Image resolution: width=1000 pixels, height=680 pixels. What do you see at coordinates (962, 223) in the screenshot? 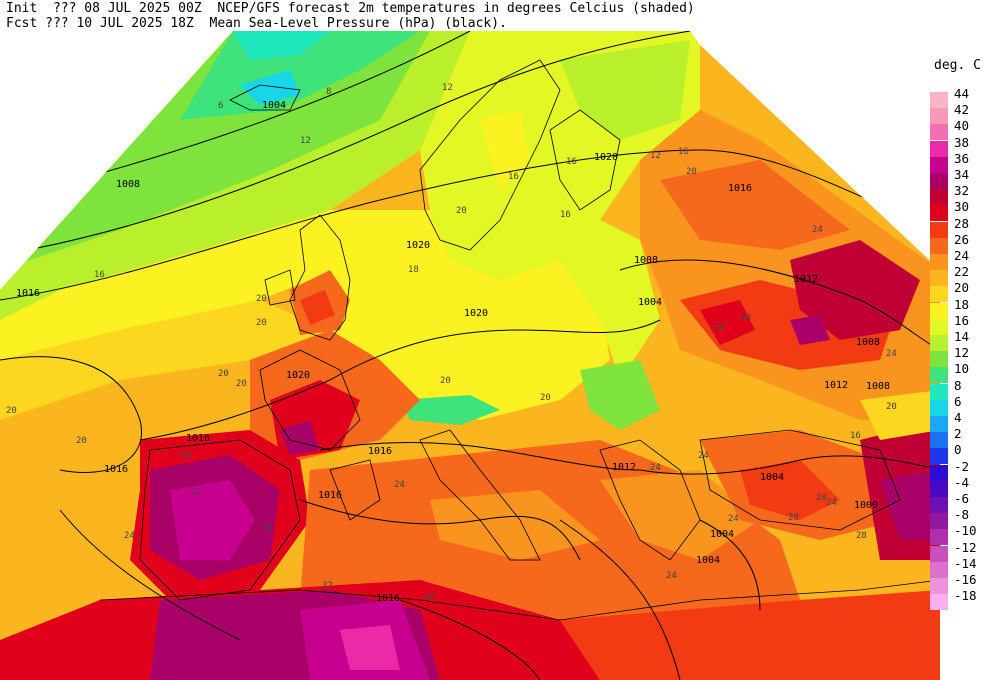
I see `legend-label: 28` at bounding box center [962, 223].